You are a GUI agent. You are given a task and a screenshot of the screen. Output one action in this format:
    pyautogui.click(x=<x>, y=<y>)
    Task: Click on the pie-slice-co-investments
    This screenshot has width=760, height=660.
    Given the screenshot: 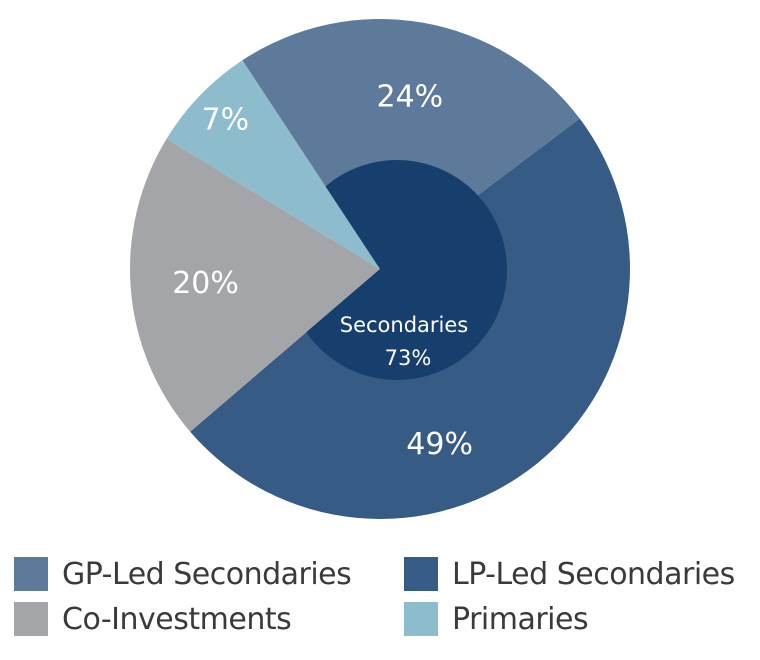 What is the action you would take?
    pyautogui.click(x=255, y=285)
    